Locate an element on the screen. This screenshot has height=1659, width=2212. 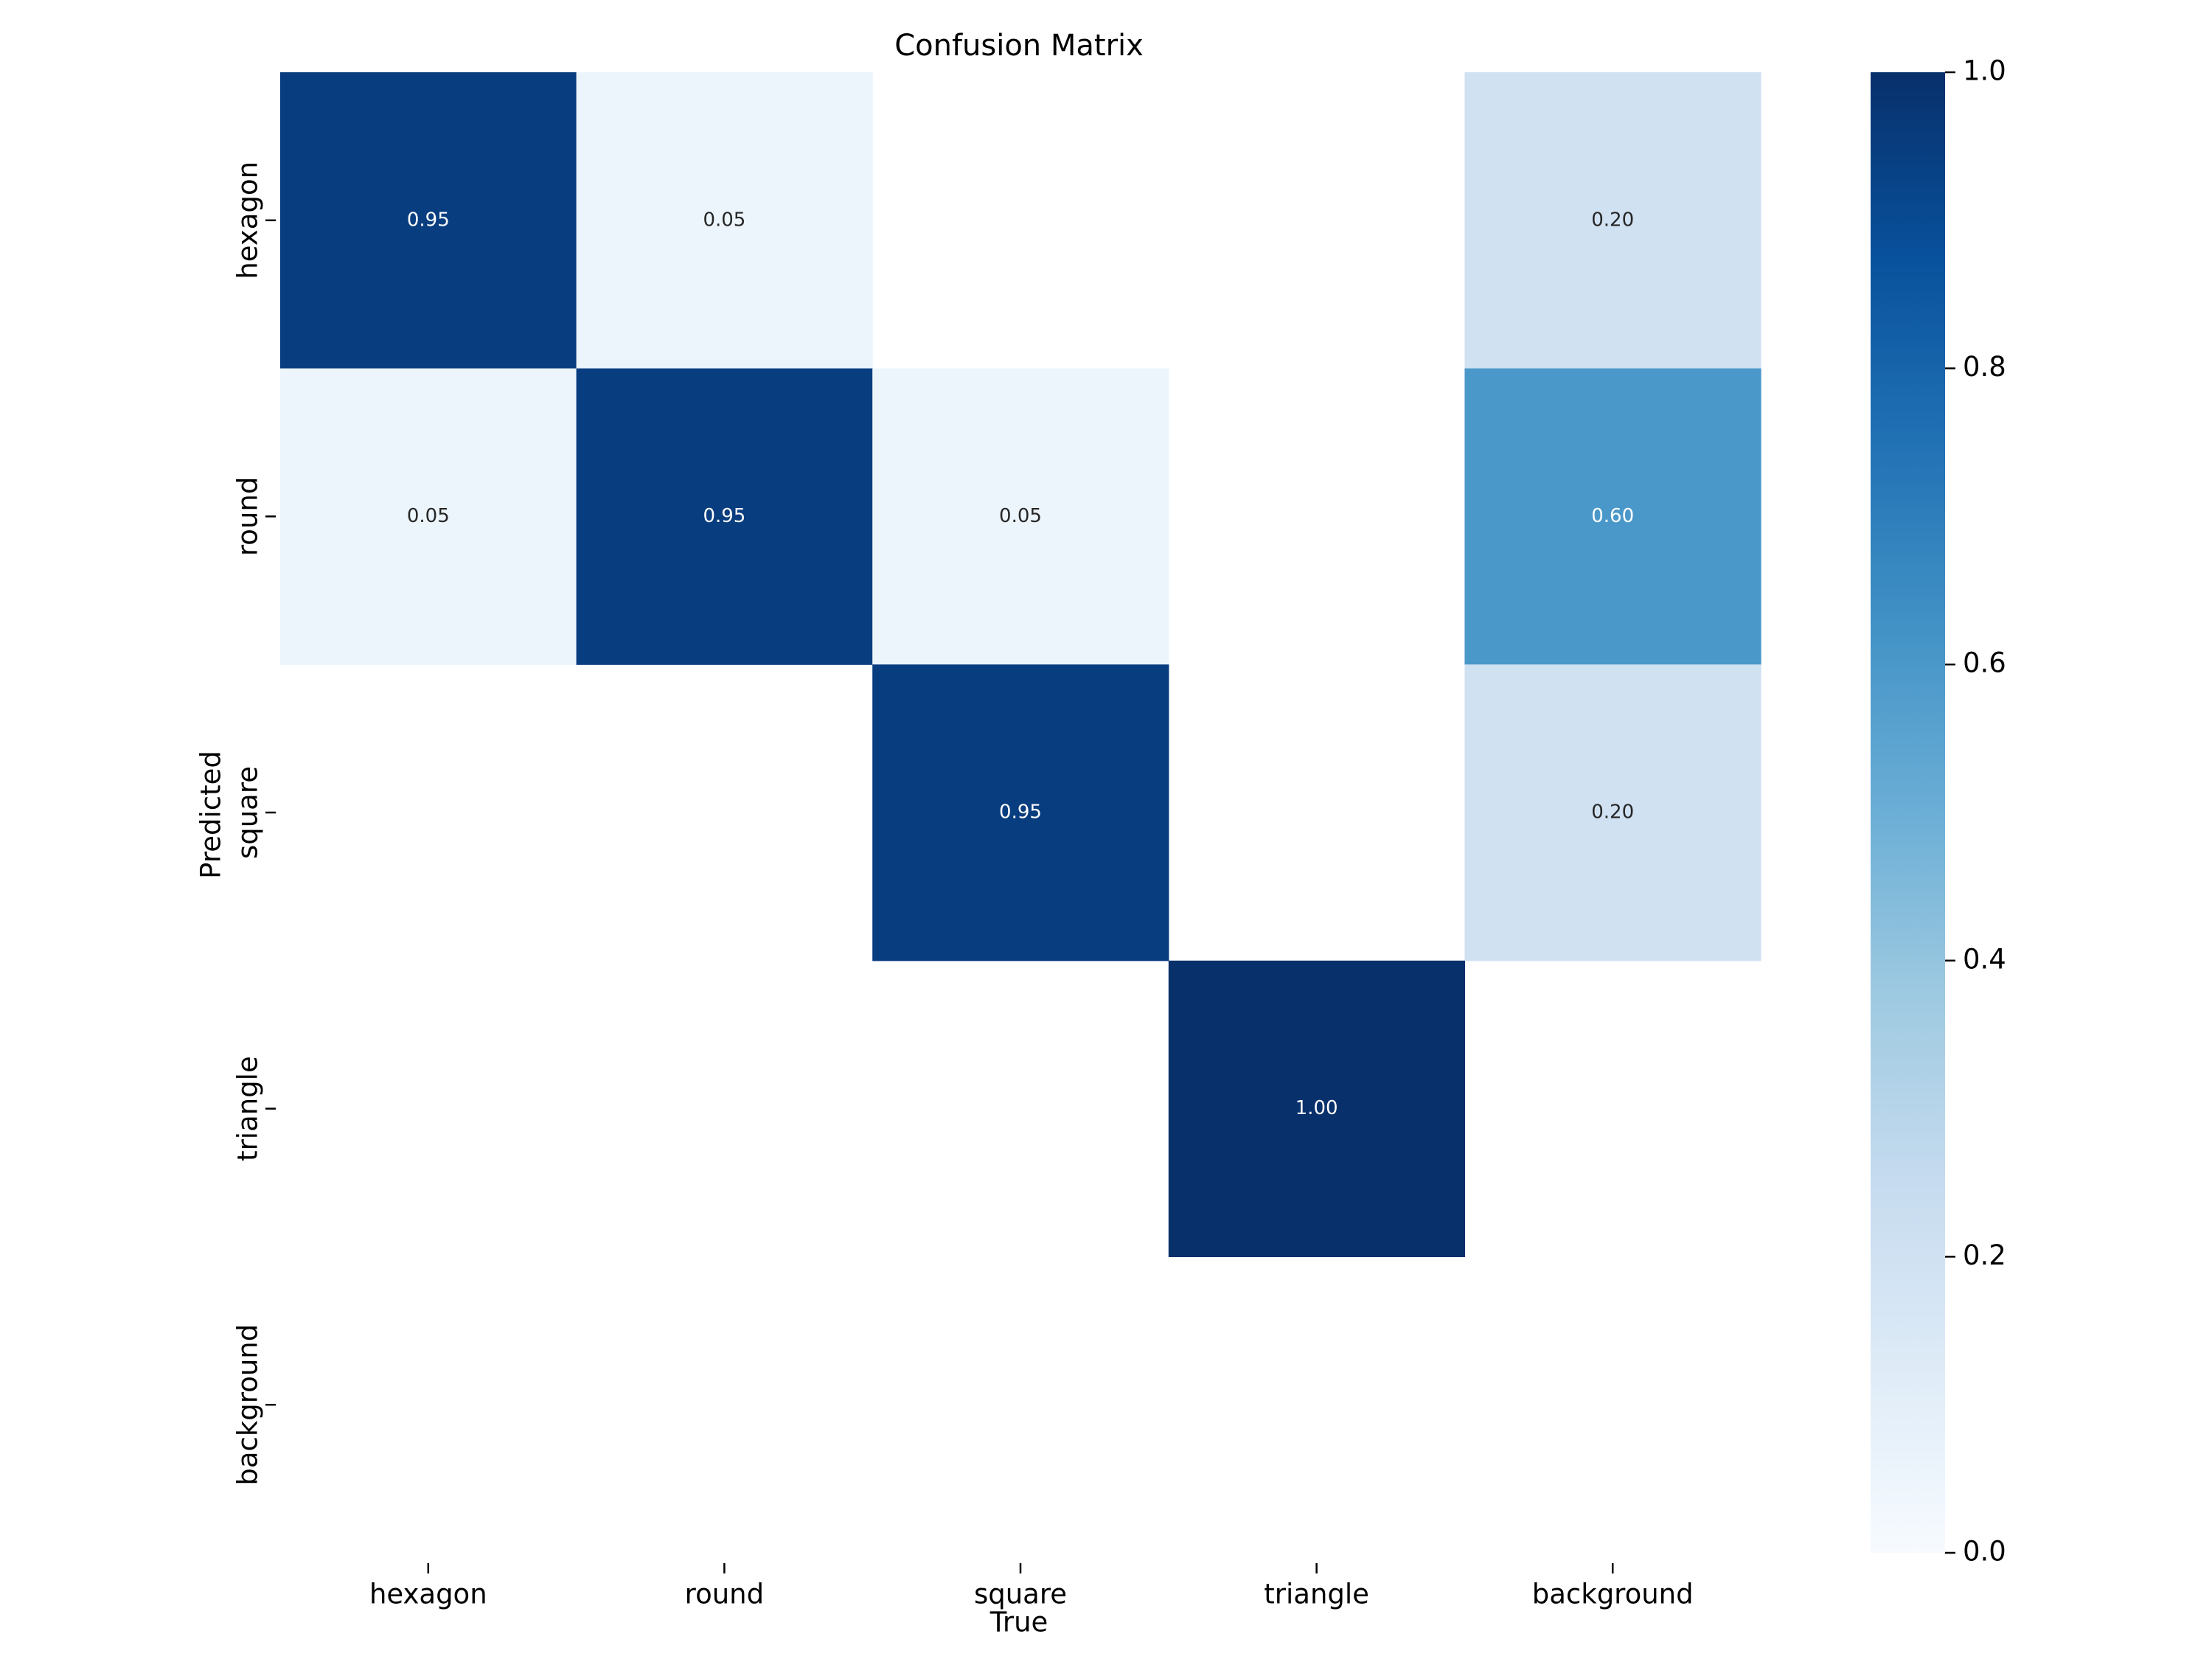
colorbar-gradient is located at coordinates (1908, 812).